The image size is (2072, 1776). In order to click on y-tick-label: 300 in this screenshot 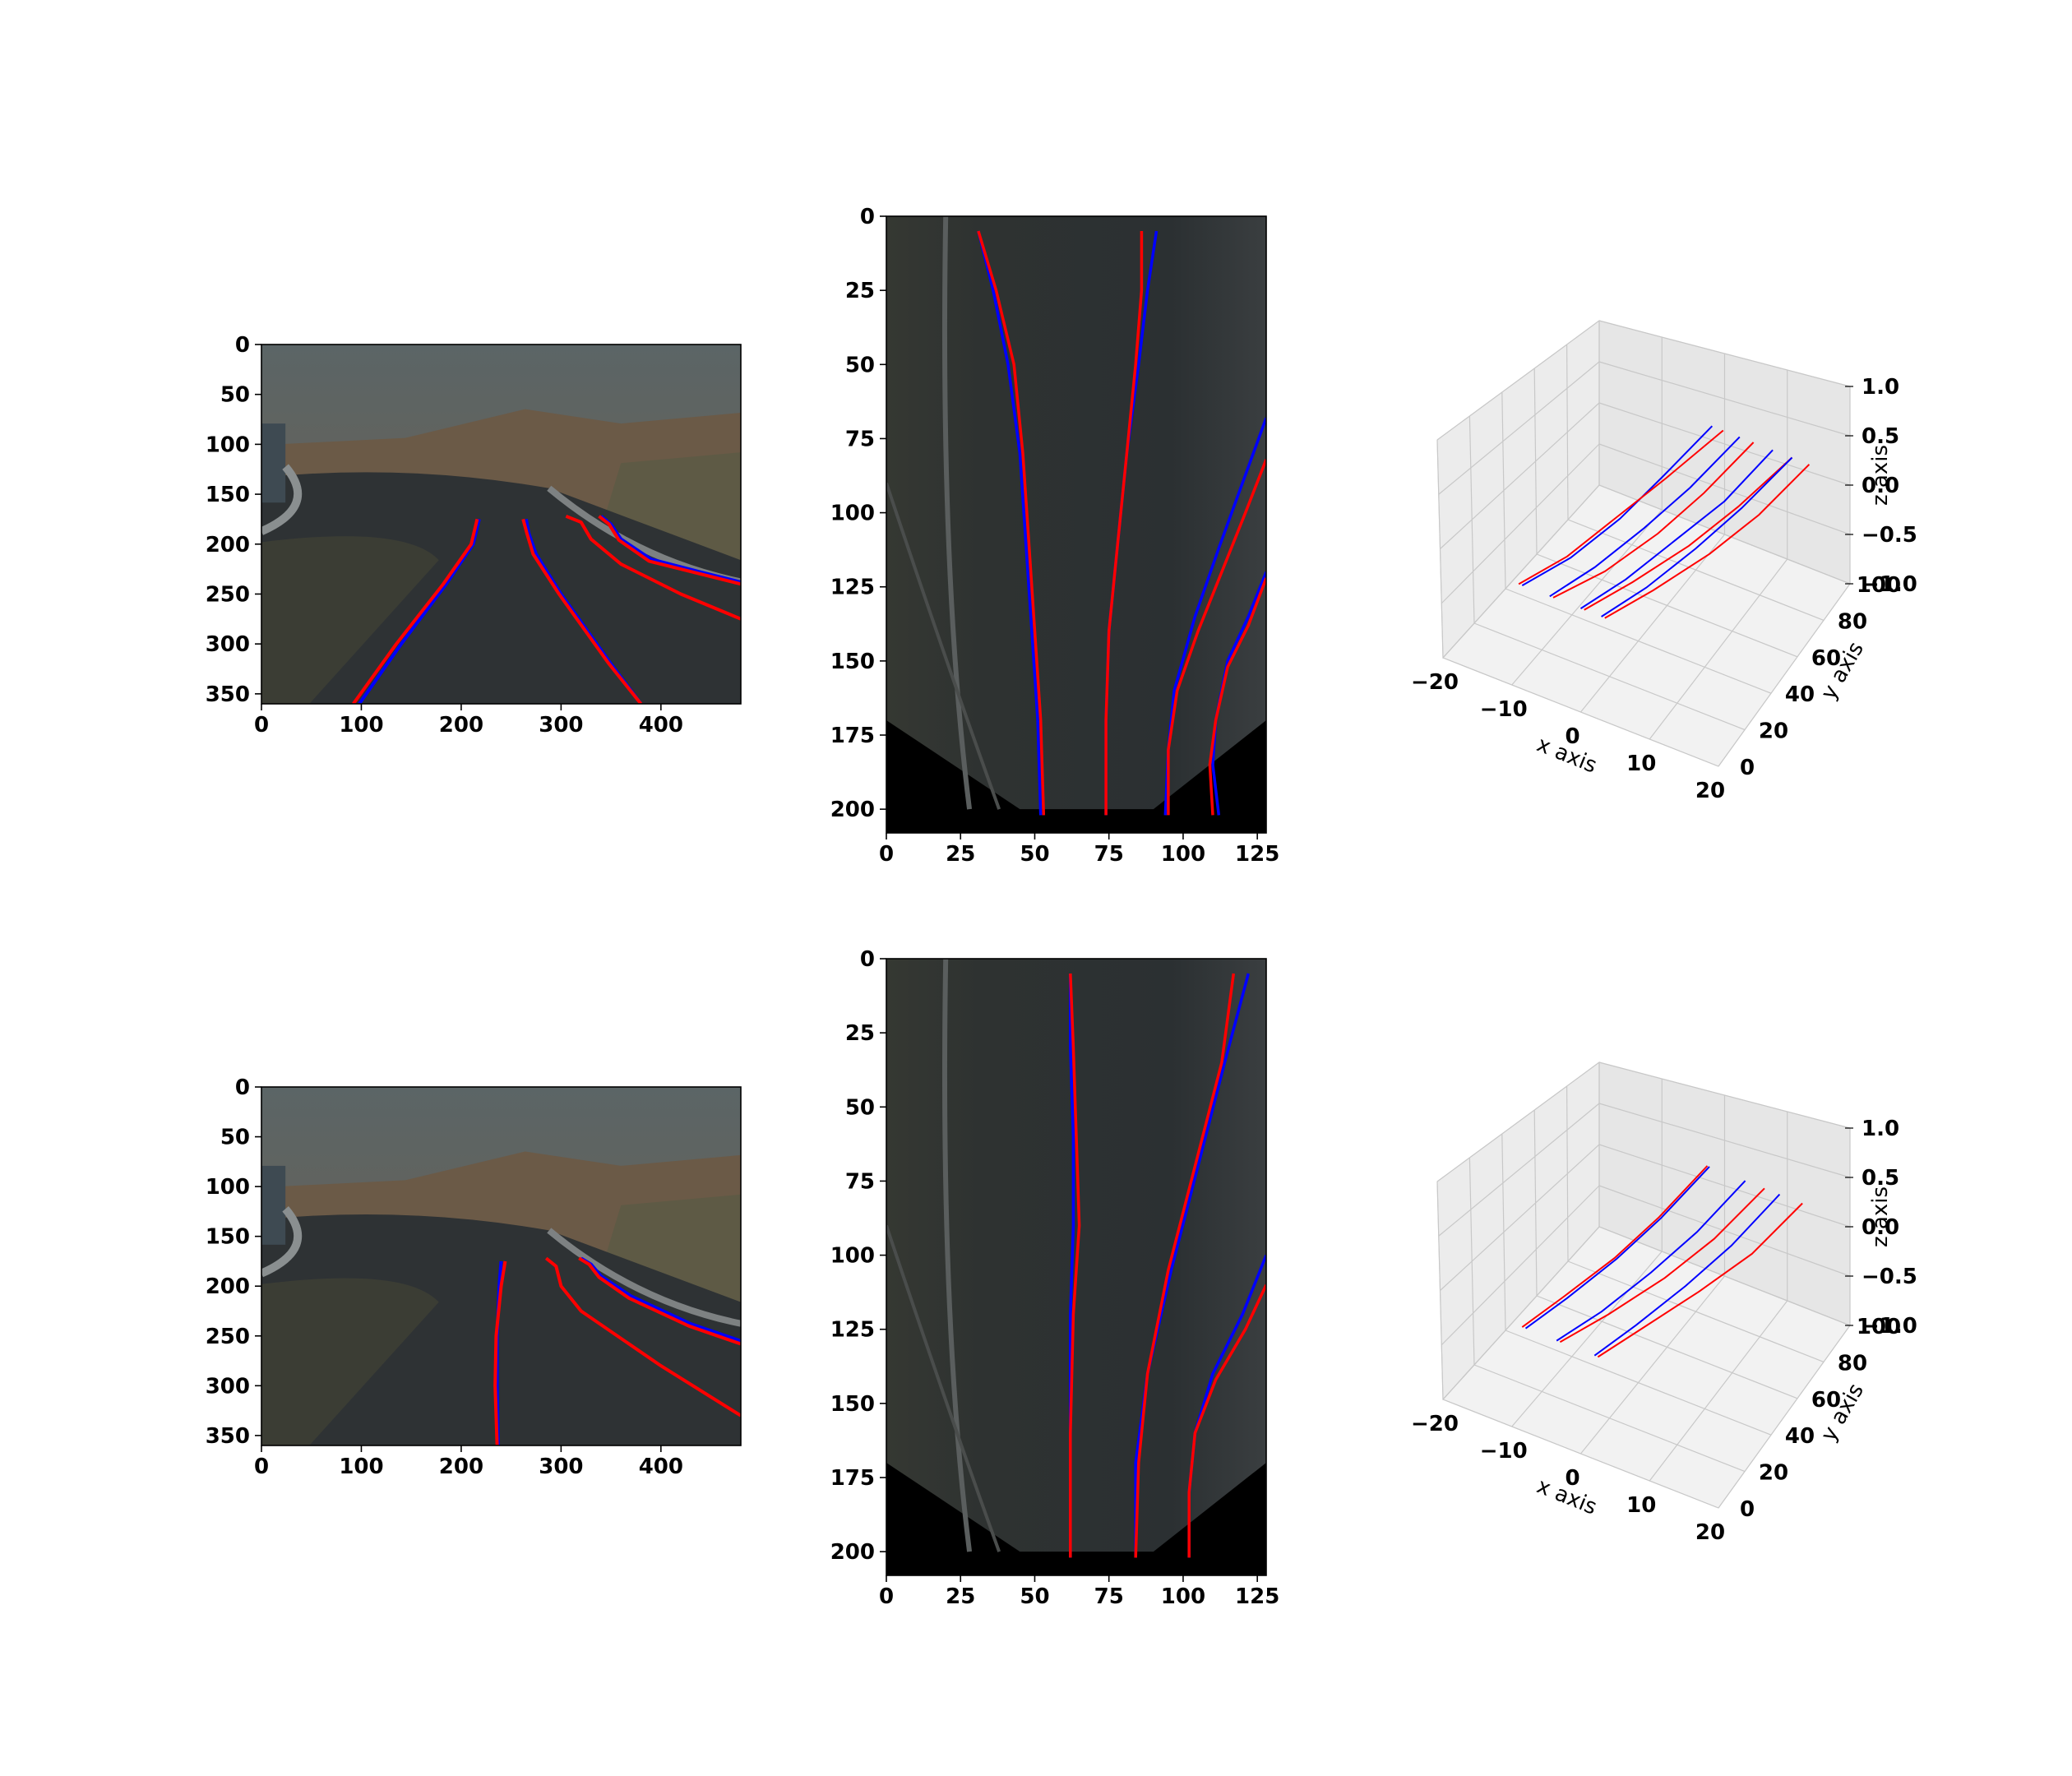, I will do `click(228, 1386)`.